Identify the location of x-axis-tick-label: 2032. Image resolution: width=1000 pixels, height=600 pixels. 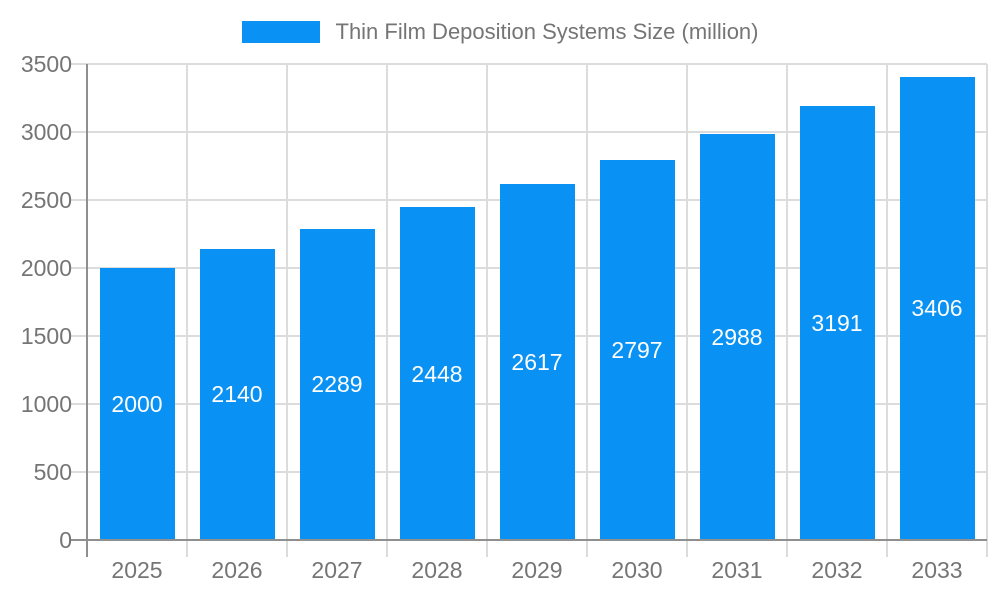
(837, 570).